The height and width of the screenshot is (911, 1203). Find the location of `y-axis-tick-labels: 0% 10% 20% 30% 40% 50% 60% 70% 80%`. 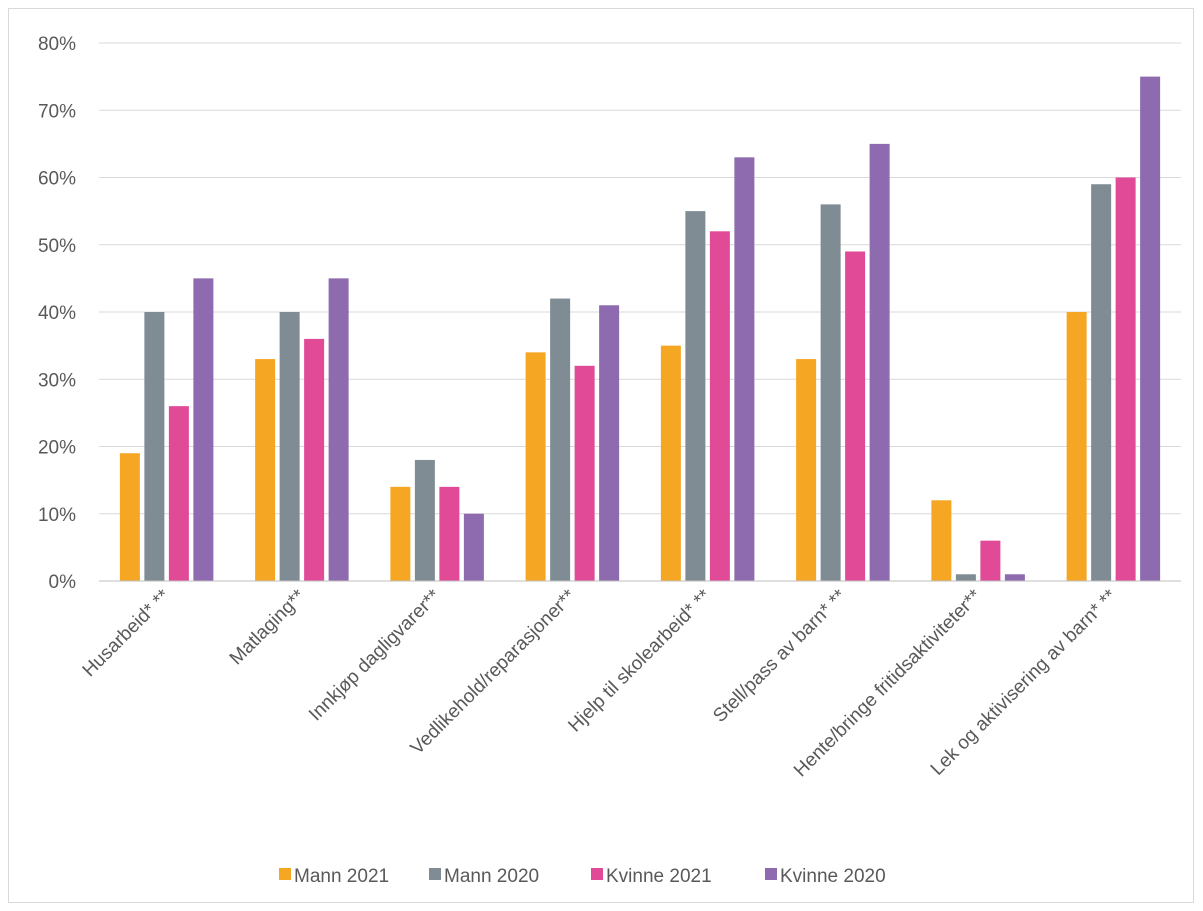

y-axis-tick-labels: 0% 10% 20% 30% 40% 50% 60% 70% 80% is located at coordinates (57, 313).